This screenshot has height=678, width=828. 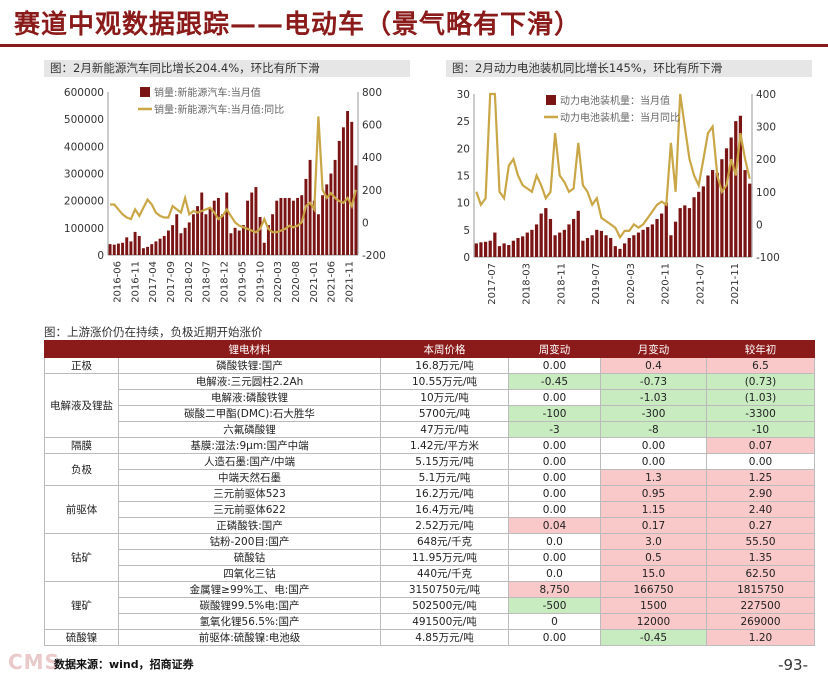 What do you see at coordinates (653, 589) in the screenshot?
I see `month-change-cell: 166750` at bounding box center [653, 589].